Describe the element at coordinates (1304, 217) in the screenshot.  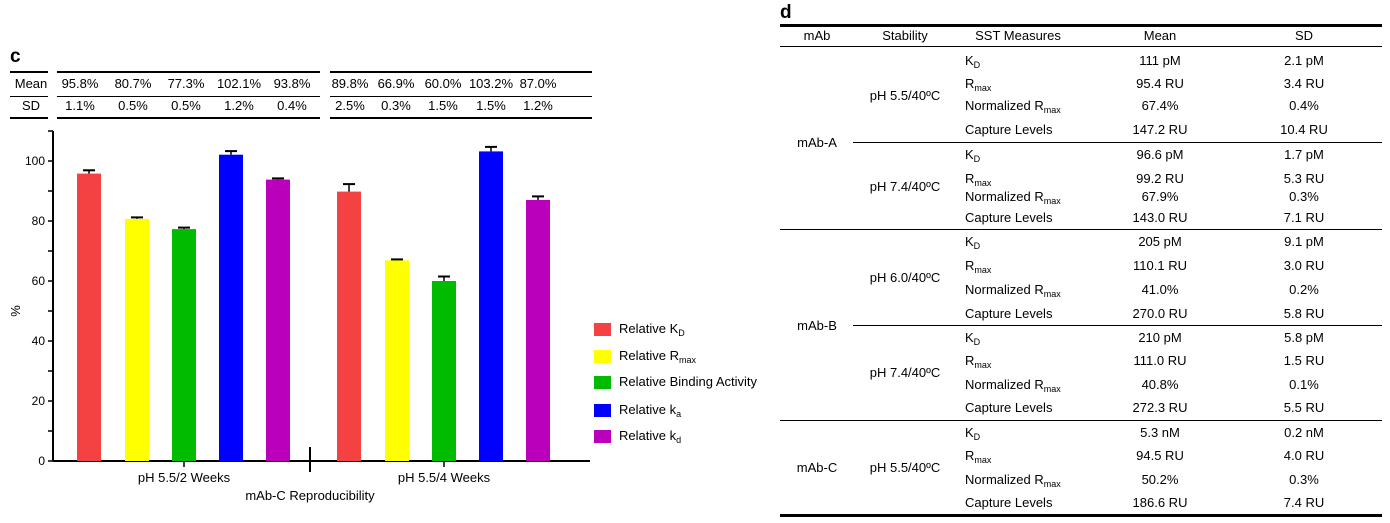
I see `sd-value: 7.1 RU` at that location.